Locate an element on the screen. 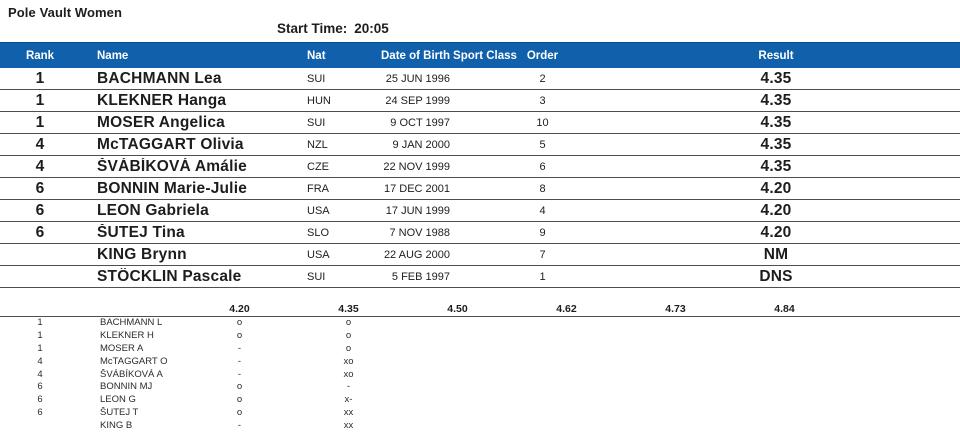 Image resolution: width=960 pixels, height=435 pixels. heights-header-row: 4.20 4.35 4.50 4.62 4.73 4.84 is located at coordinates (480, 308).